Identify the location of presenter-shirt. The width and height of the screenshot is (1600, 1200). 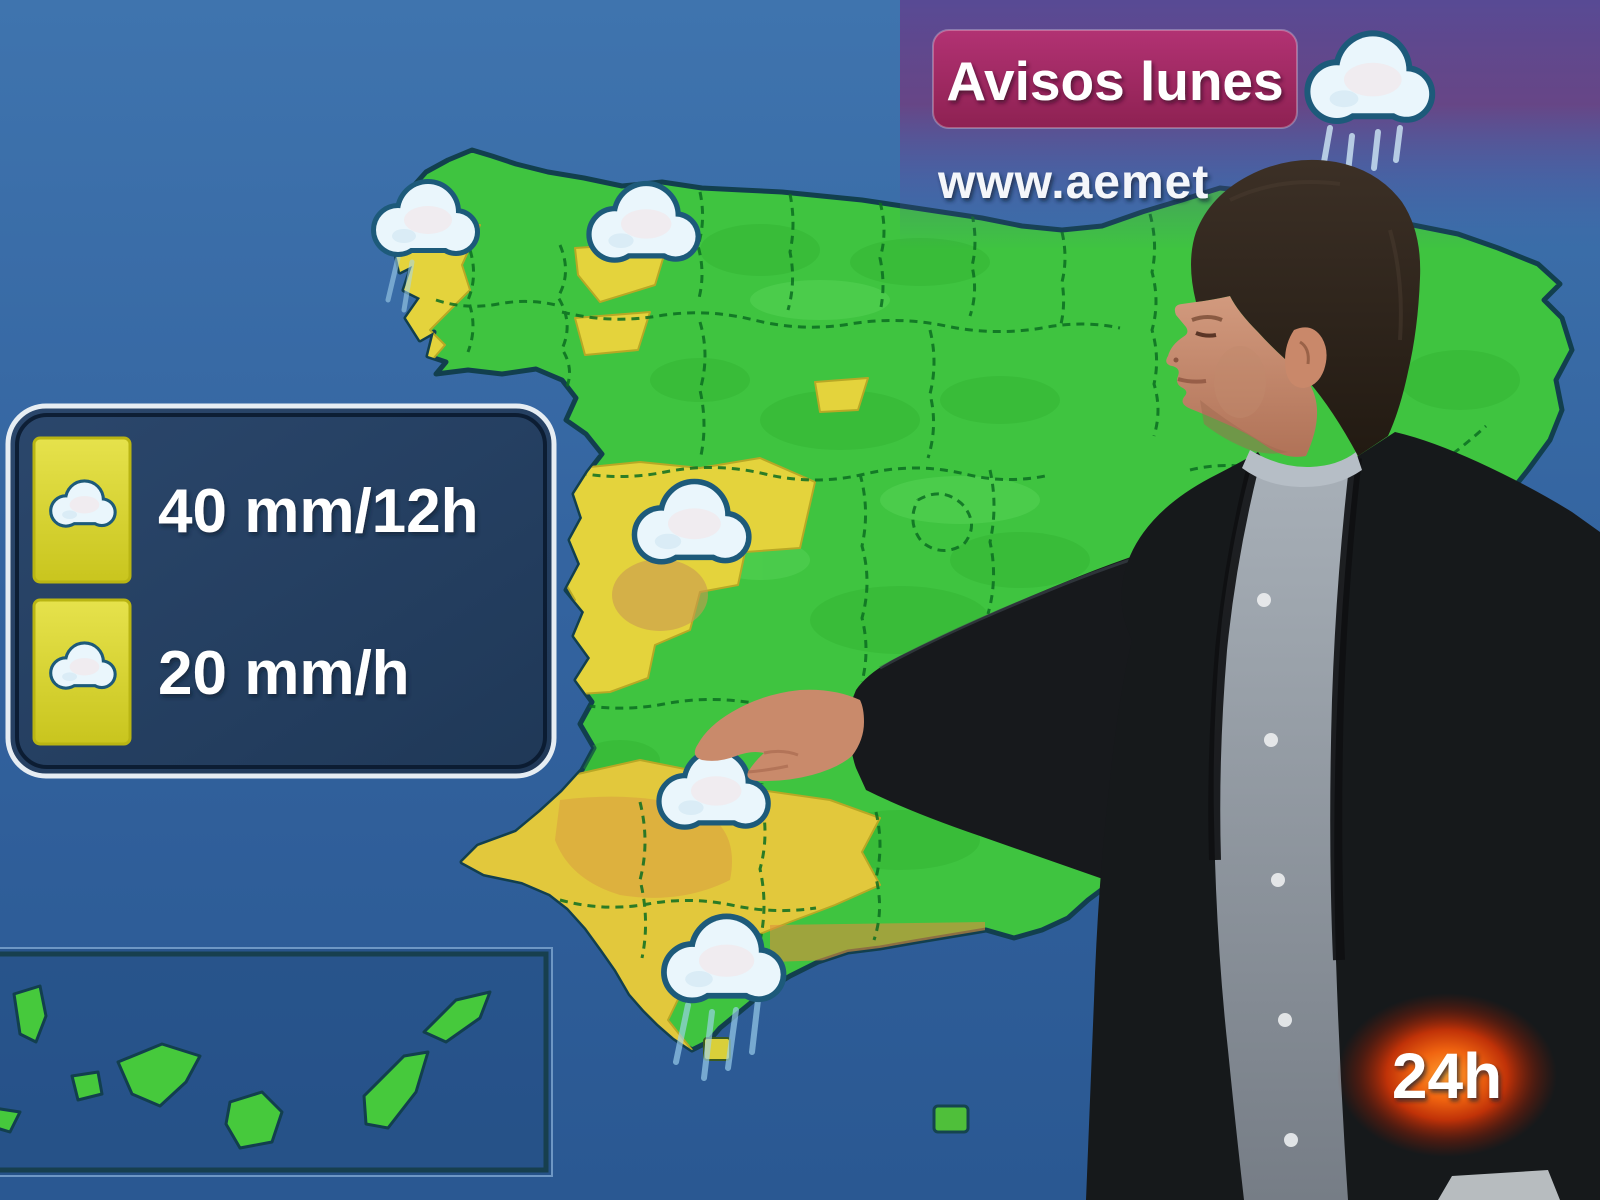
(1284, 830).